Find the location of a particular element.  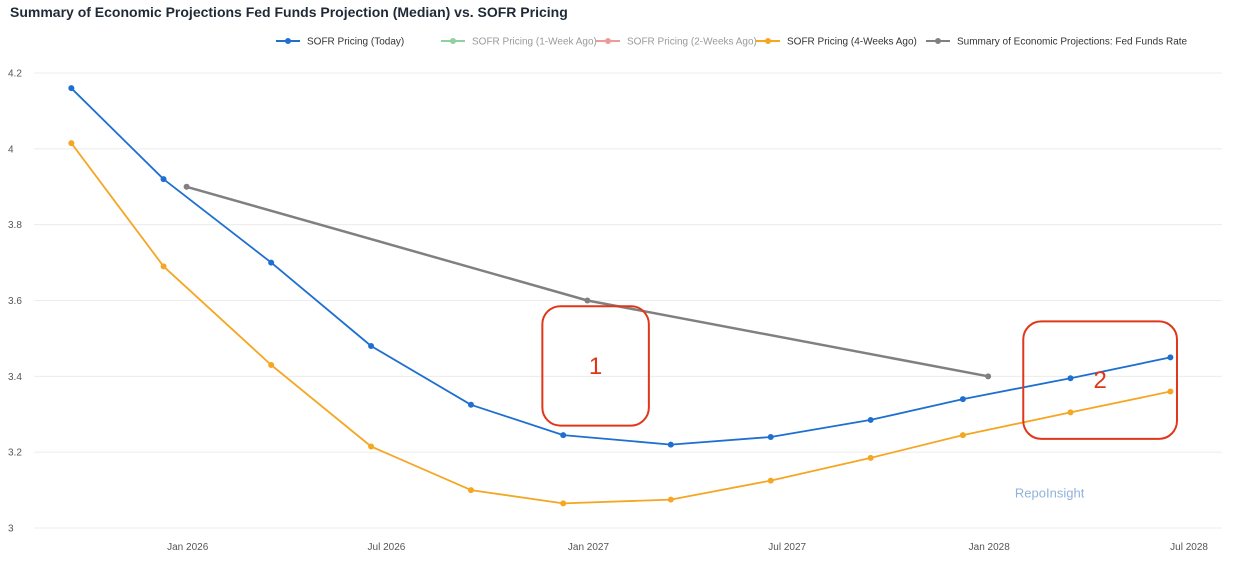

annotation-label: 2 is located at coordinates (1099, 380).